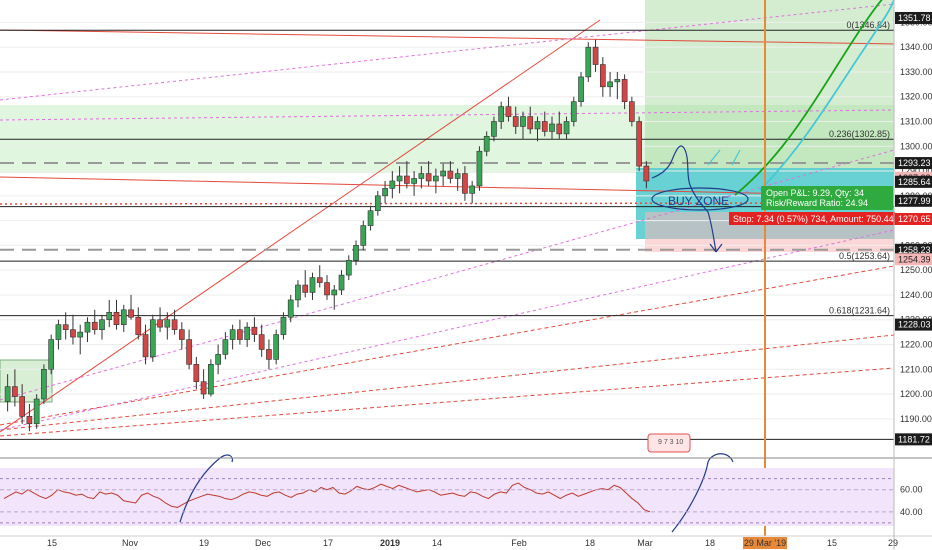 The image size is (932, 550). I want to click on price-label: 1228.03, so click(914, 325).